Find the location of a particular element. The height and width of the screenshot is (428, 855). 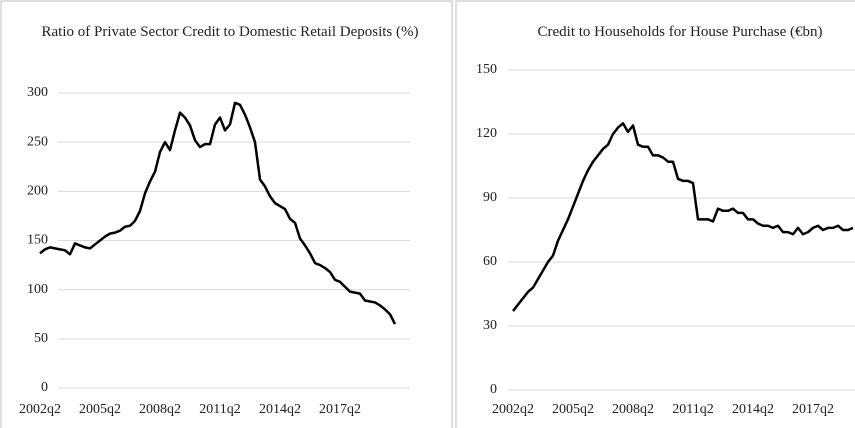

y-tick-label: 90 is located at coordinates (490, 197).